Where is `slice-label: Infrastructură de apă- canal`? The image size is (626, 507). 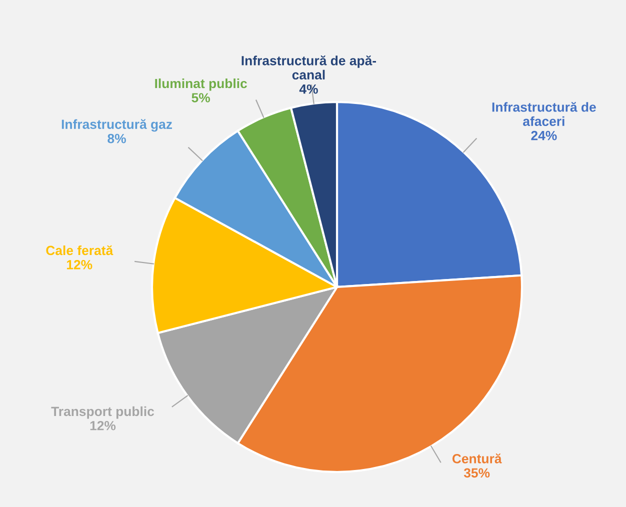 slice-label: Infrastructură de apă- canal is located at coordinates (309, 67).